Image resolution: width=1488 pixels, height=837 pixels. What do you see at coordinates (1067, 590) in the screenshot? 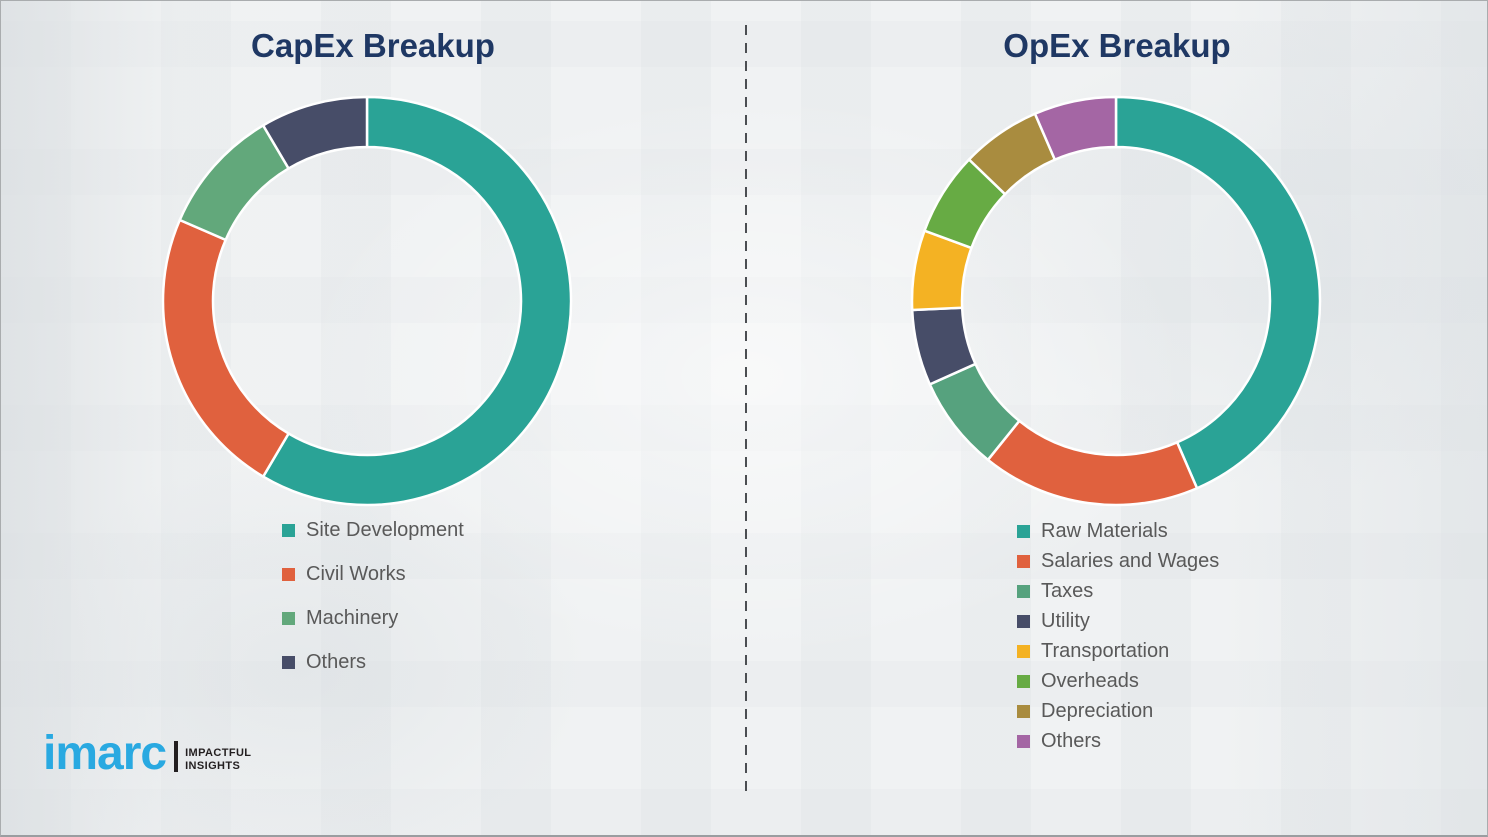
I see `legend-label-taxes: Taxes` at bounding box center [1067, 590].